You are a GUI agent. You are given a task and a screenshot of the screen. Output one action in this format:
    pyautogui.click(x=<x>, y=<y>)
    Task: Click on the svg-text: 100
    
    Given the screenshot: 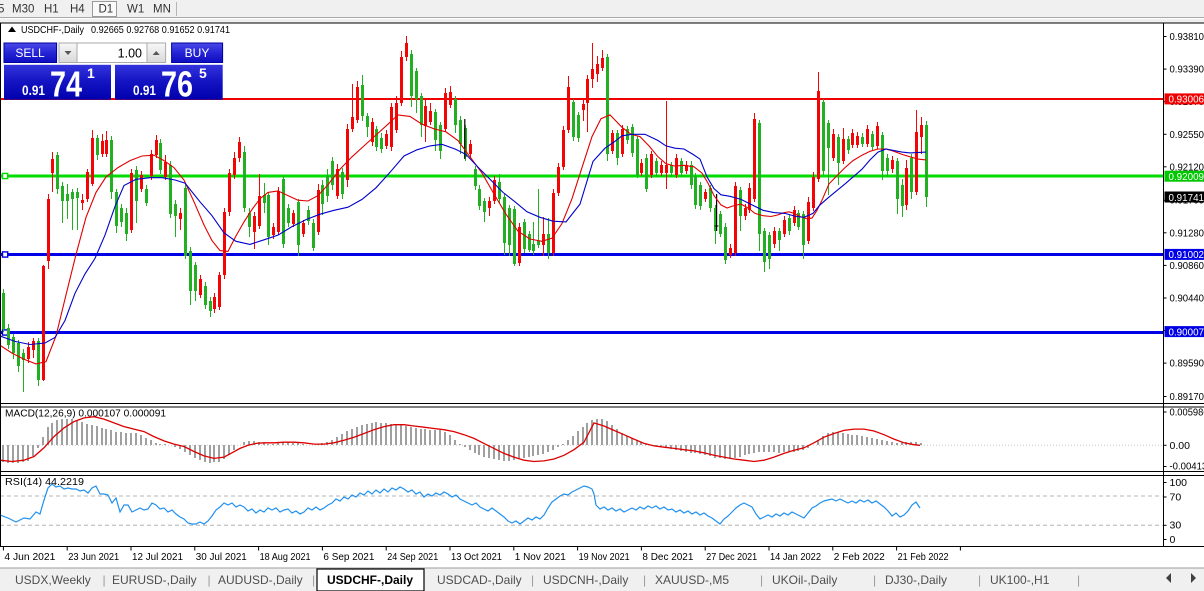 What is the action you would take?
    pyautogui.click(x=1179, y=483)
    